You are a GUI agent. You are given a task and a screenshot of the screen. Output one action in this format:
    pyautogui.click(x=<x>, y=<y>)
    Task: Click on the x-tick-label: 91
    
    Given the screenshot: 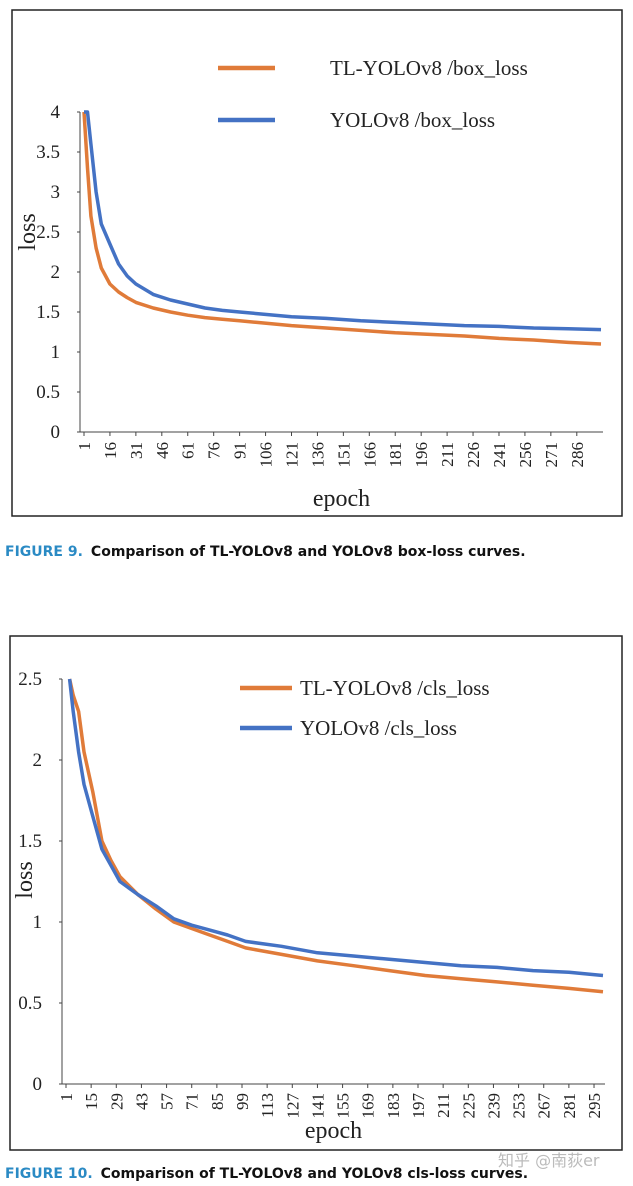 What is the action you would take?
    pyautogui.click(x=240, y=450)
    